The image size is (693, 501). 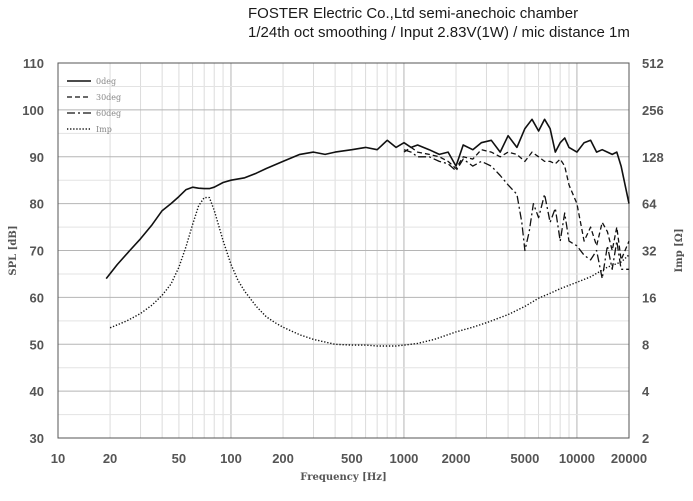 I want to click on x-tick-label: 50, so click(x=179, y=458).